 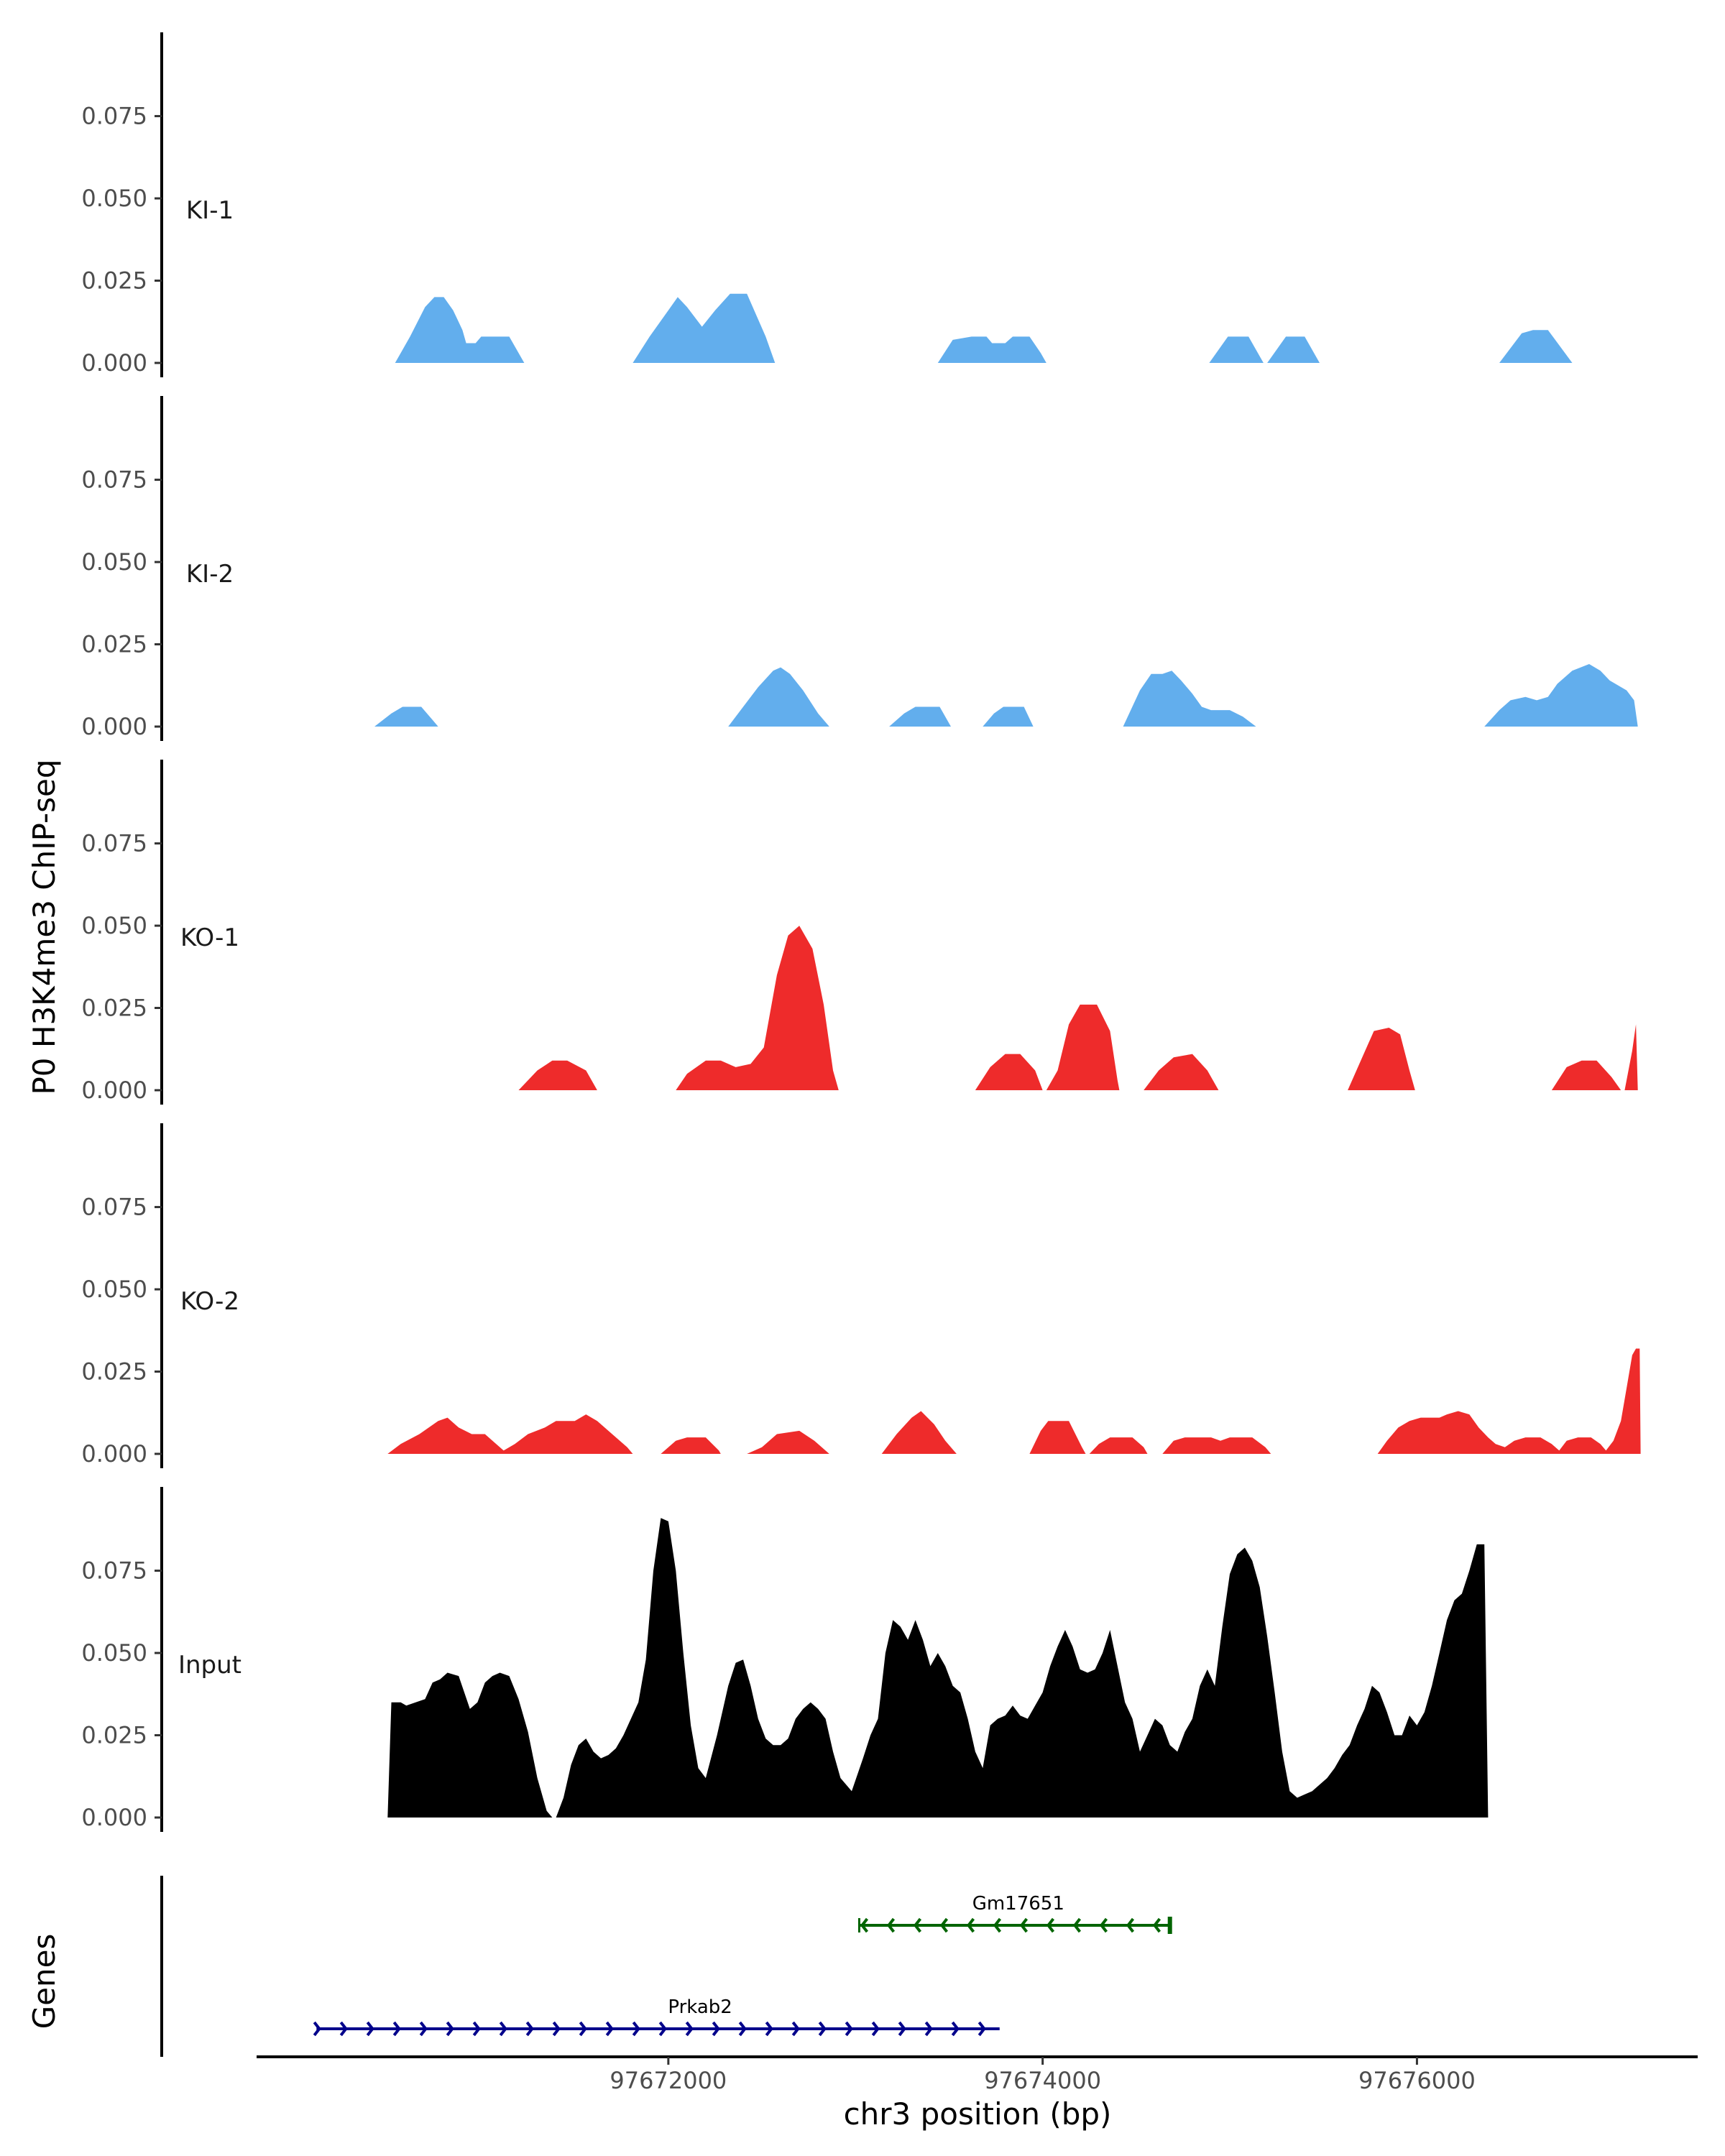 I want to click on track-ko-1: 0.000 0.025 0.050 0.075 KO-1, so click(x=860, y=932).